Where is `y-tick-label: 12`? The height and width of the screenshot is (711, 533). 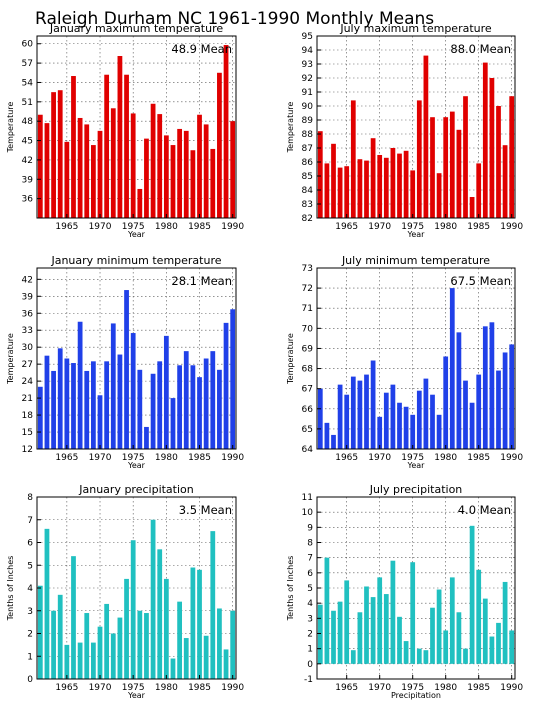 y-tick-label: 12 is located at coordinates (27, 450).